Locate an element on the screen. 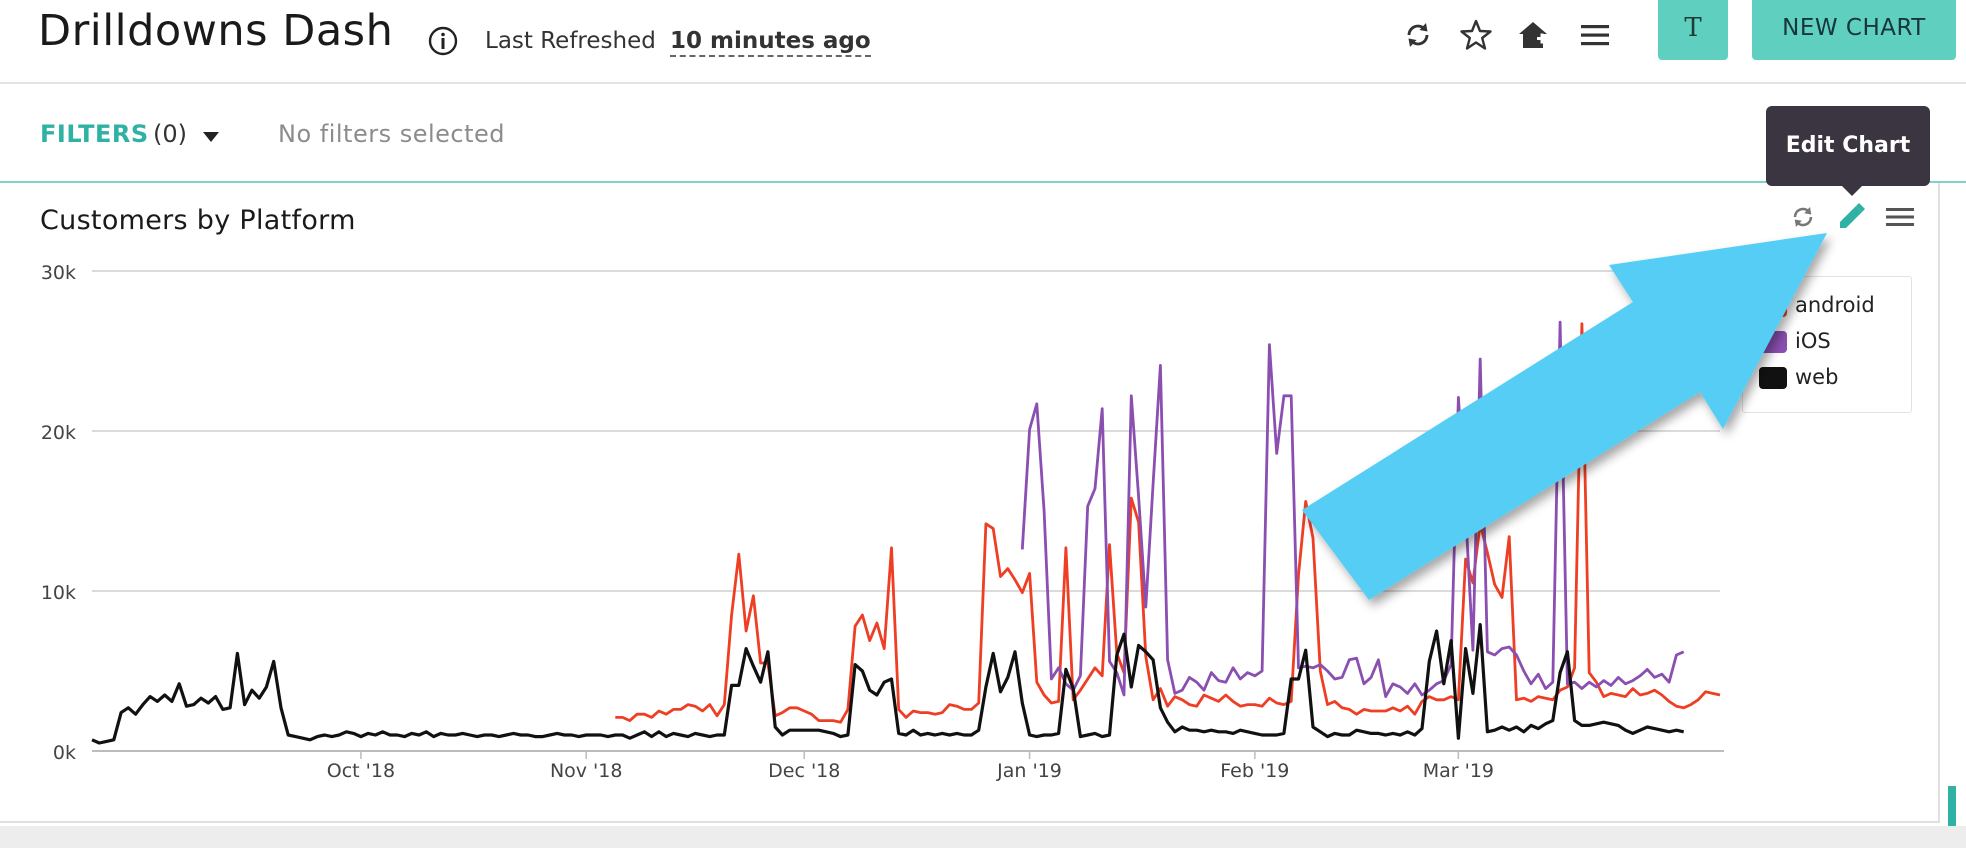 The width and height of the screenshot is (1966, 848). chart-title: Customers by Platform is located at coordinates (198, 220).